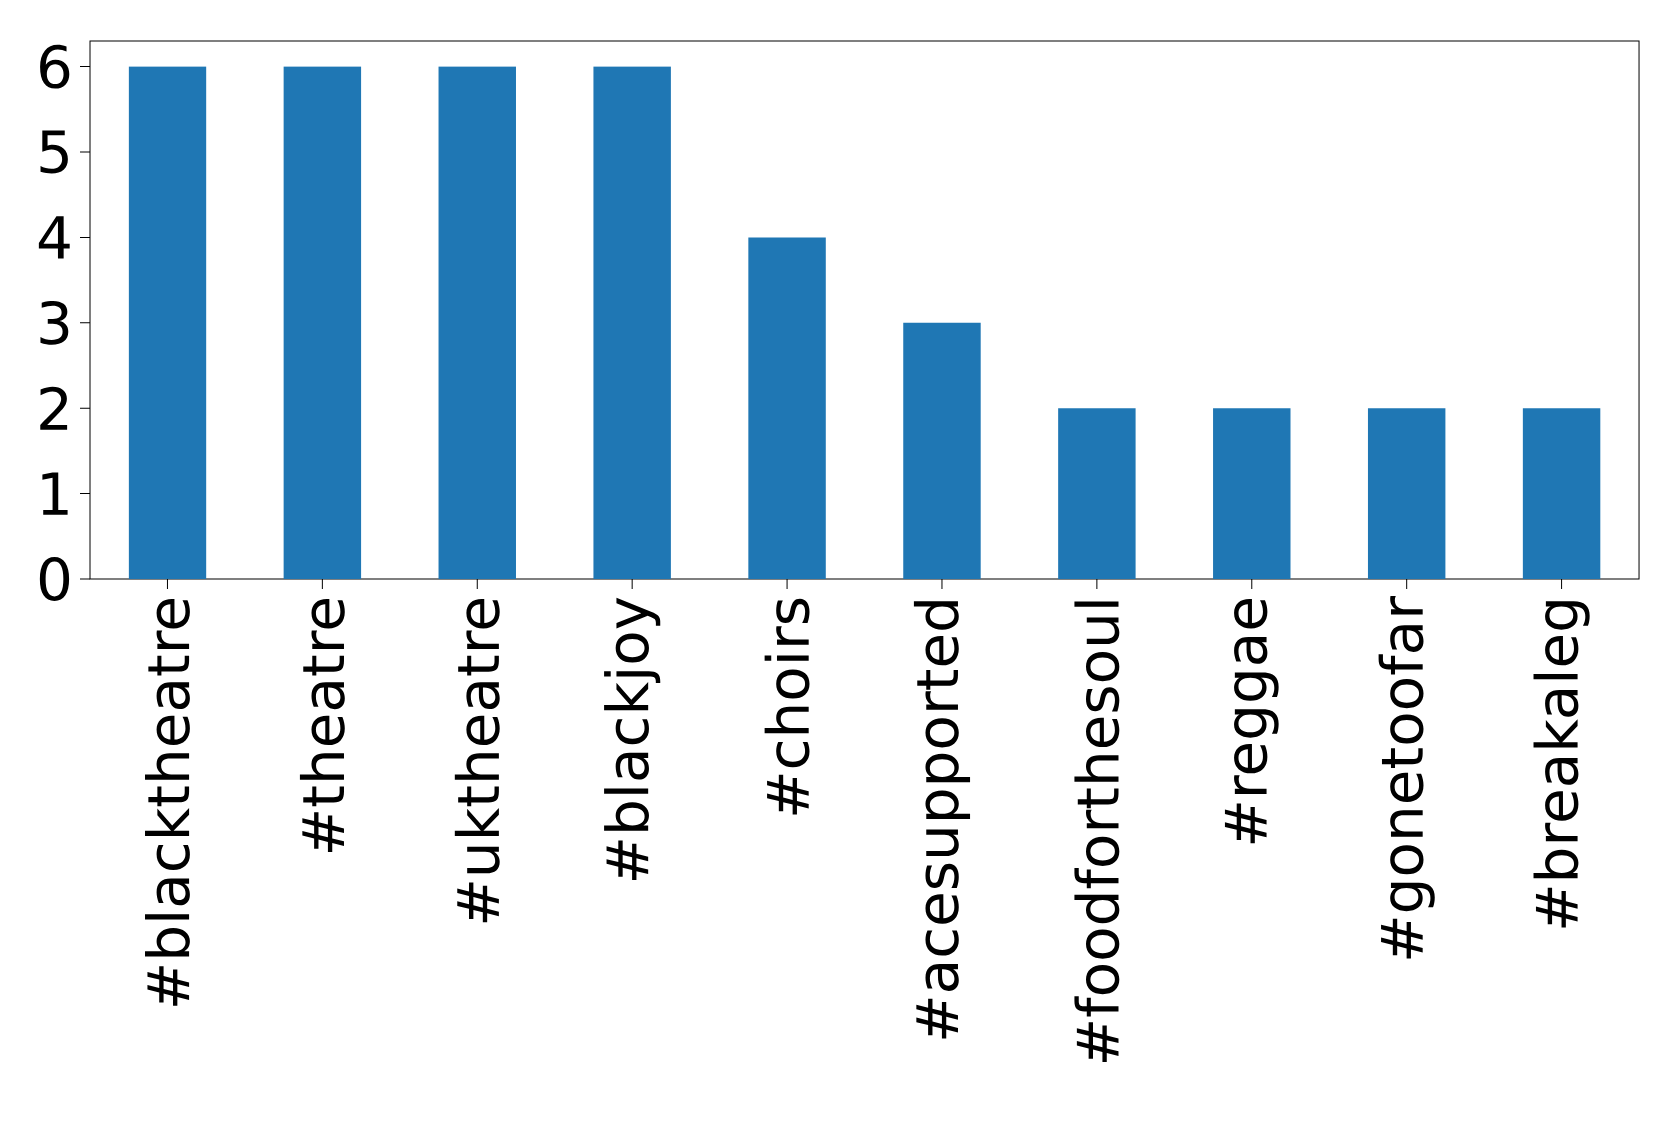 This screenshot has width=1679, height=1135. I want to click on x-tick-label: #reggae, so click(1251, 721).